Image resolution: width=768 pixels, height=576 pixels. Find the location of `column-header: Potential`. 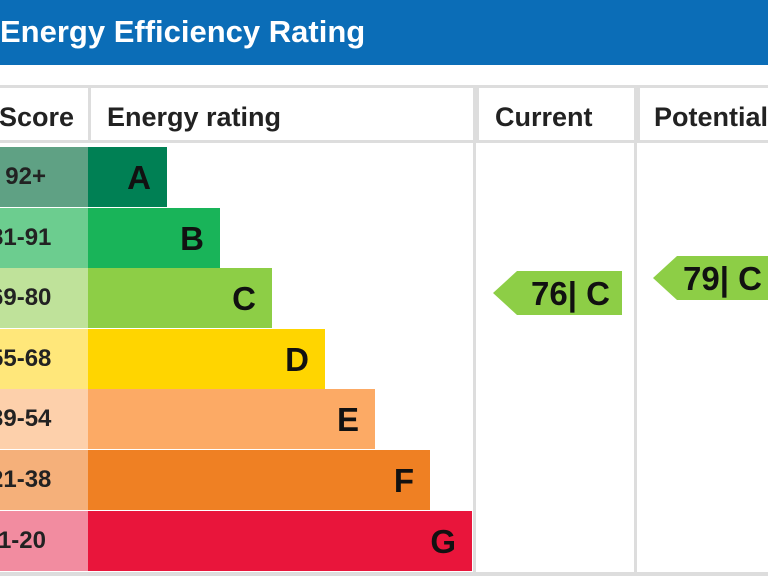

column-header: Potential is located at coordinates (702, 114).